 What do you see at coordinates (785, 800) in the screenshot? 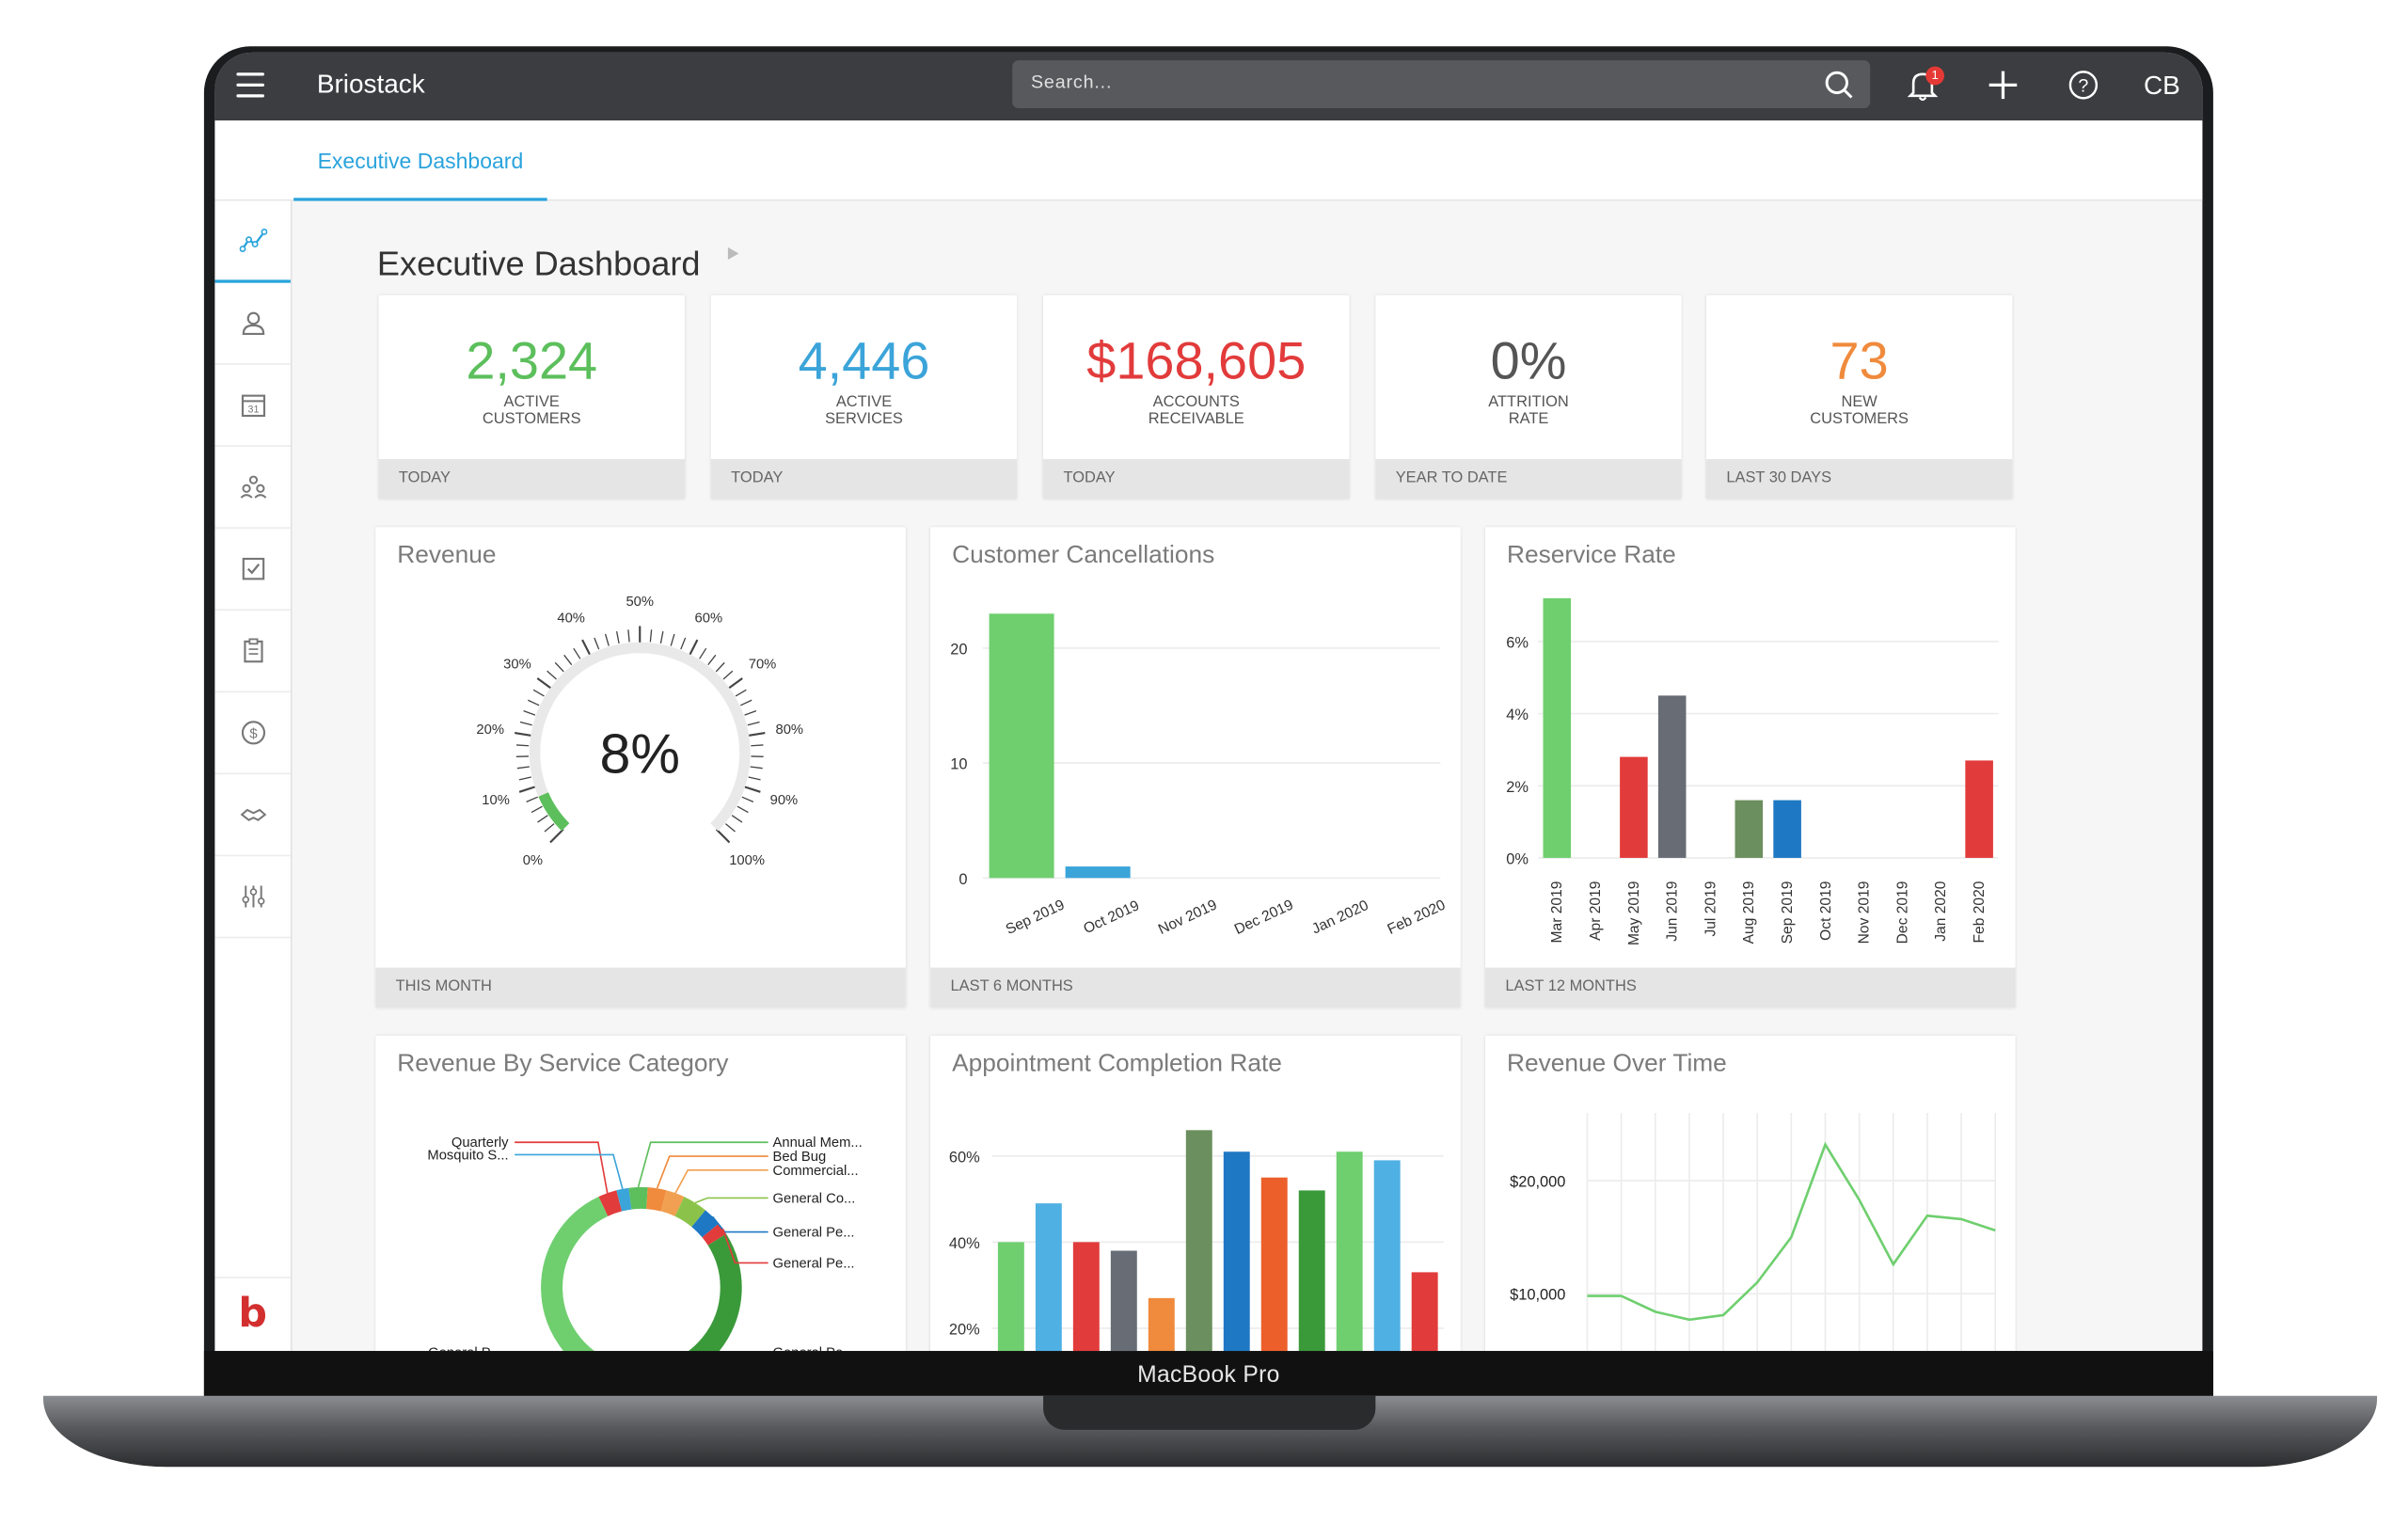
I see `gauge-tick-label: 90%` at bounding box center [785, 800].